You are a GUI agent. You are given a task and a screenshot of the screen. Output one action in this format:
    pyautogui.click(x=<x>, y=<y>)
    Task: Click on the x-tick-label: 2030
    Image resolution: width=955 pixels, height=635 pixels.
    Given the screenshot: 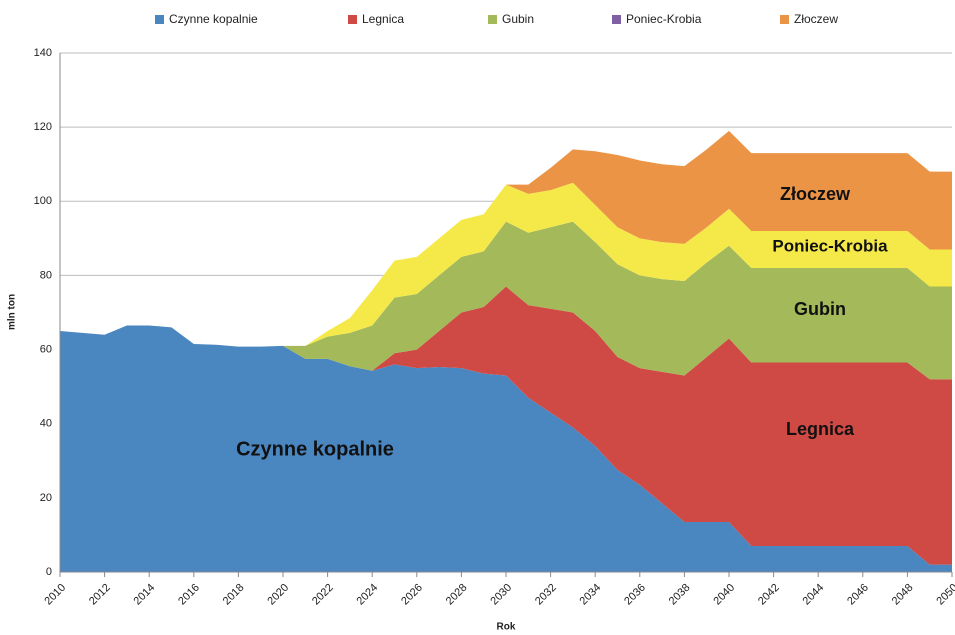 What is the action you would take?
    pyautogui.click(x=501, y=595)
    